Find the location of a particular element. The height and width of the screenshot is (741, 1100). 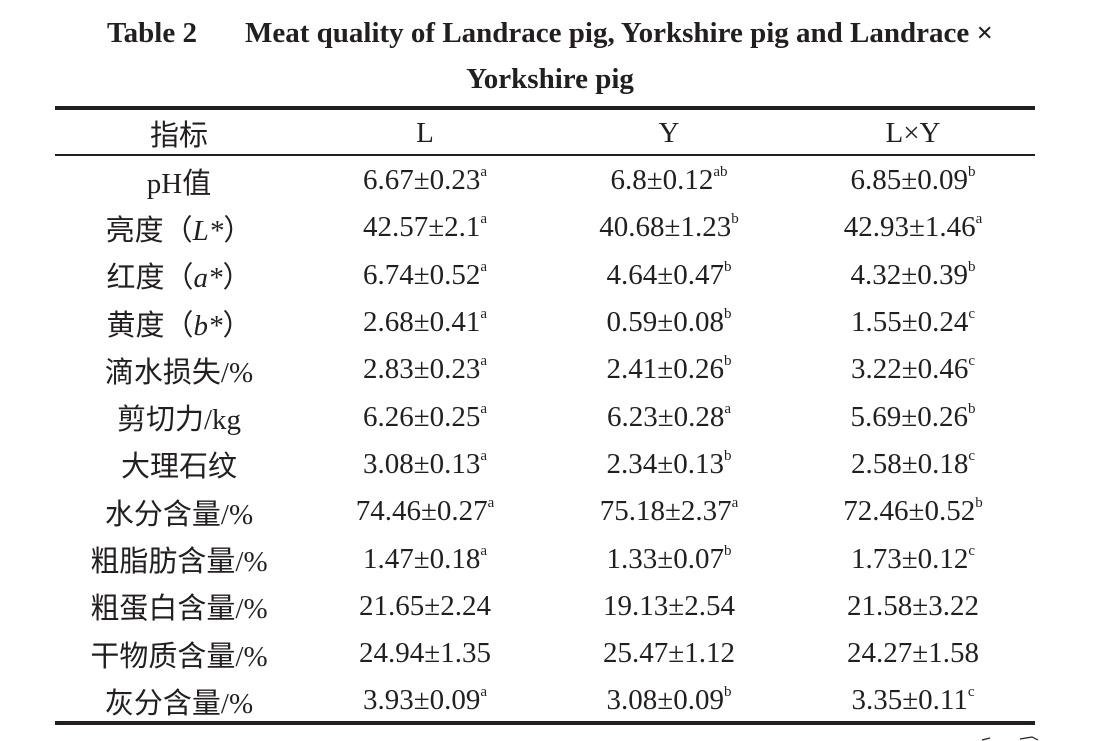

mean-sd-value: 21.58±3.22 is located at coordinates (913, 605).